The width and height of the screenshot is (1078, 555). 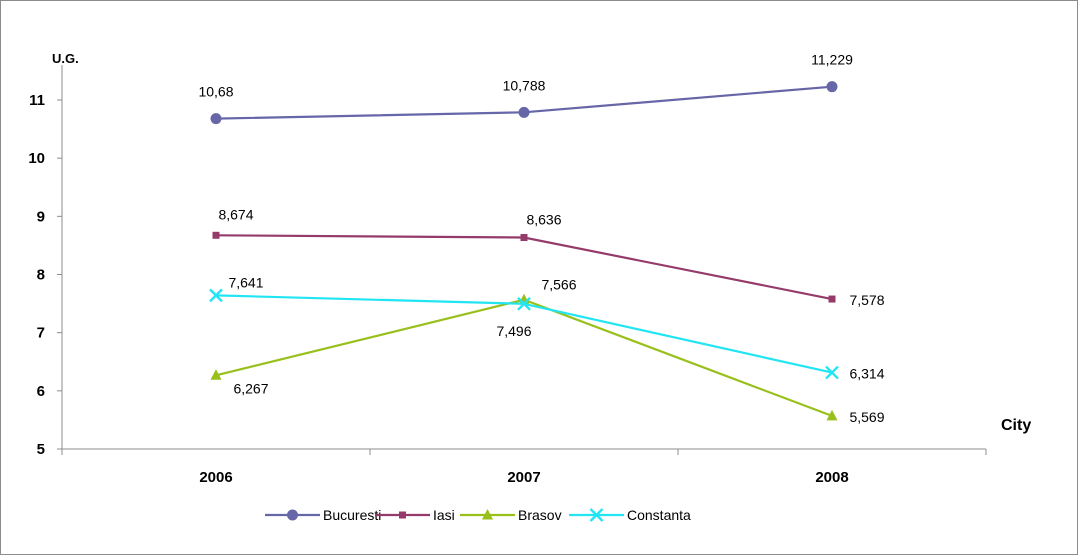 I want to click on legend-item-constanta: Constanta, so click(x=630, y=515).